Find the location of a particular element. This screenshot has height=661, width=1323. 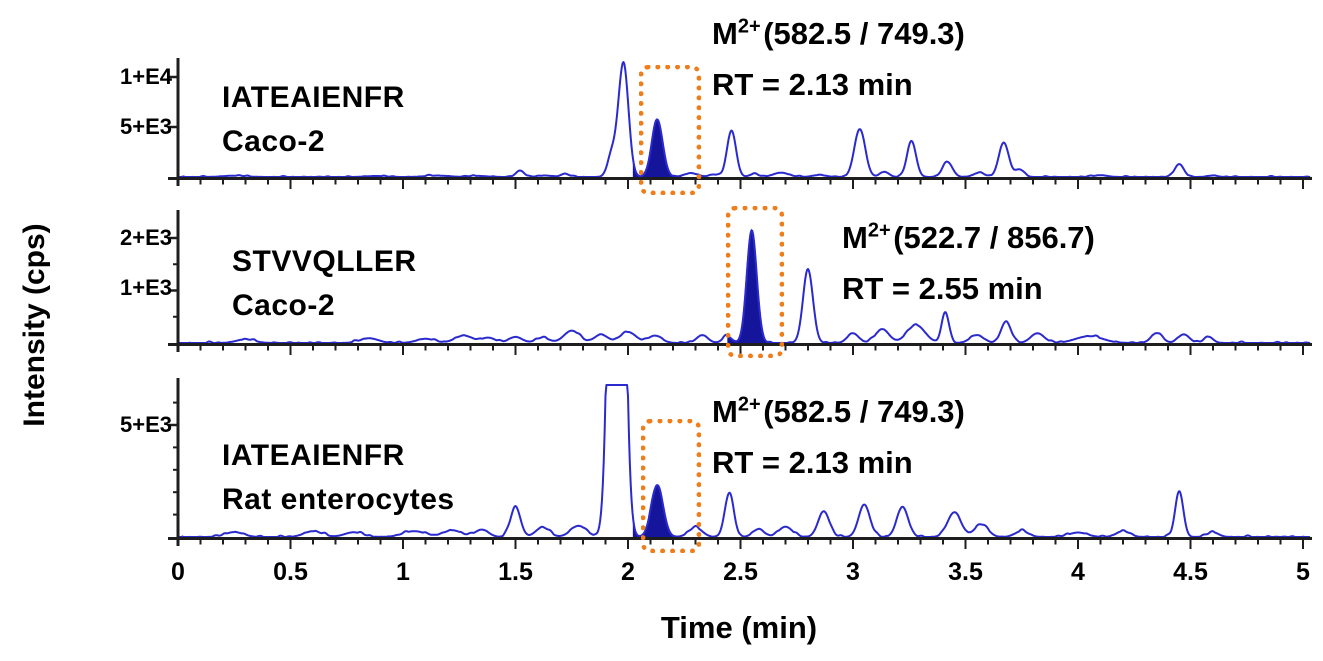

y-tick-label: 1+E4 is located at coordinates (146, 76).